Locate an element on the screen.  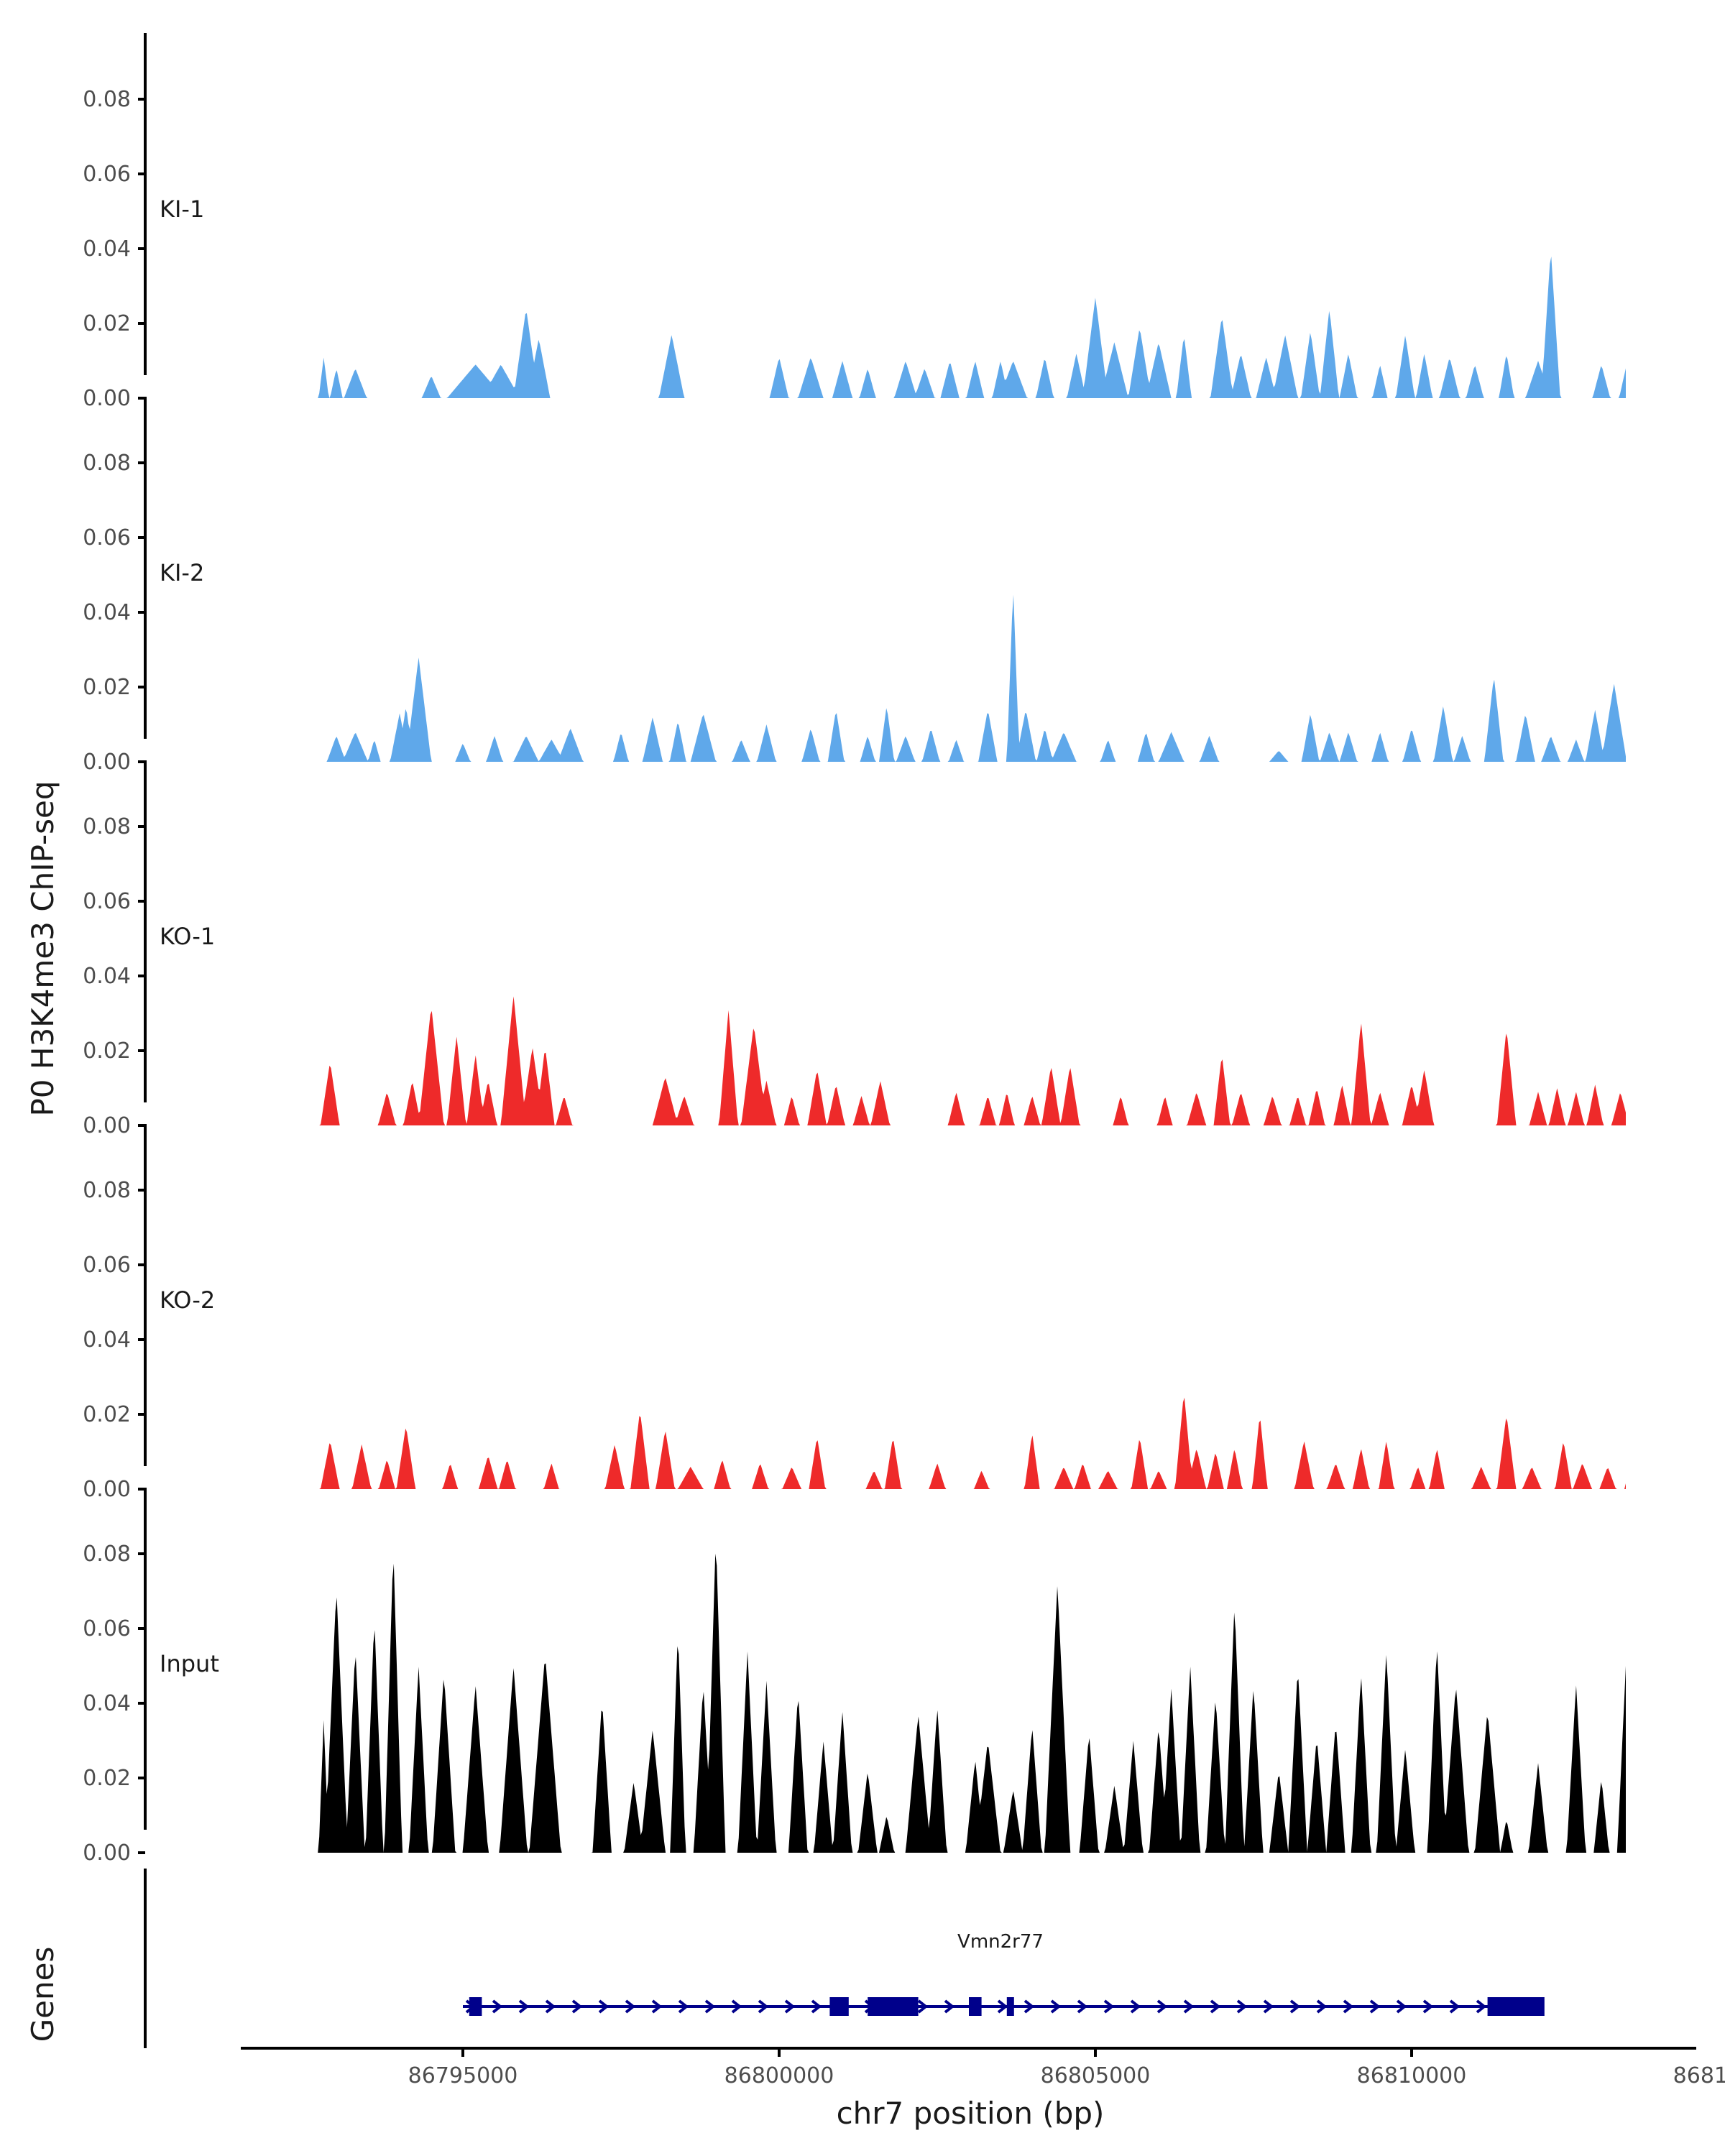
x-axis-title: chr7 position (bp) is located at coordinates (971, 2113).